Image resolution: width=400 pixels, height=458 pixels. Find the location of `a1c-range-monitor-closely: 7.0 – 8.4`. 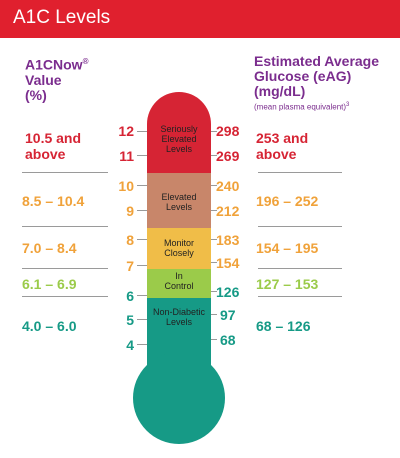

a1c-range-monitor-closely: 7.0 – 8.4 is located at coordinates (49, 248).